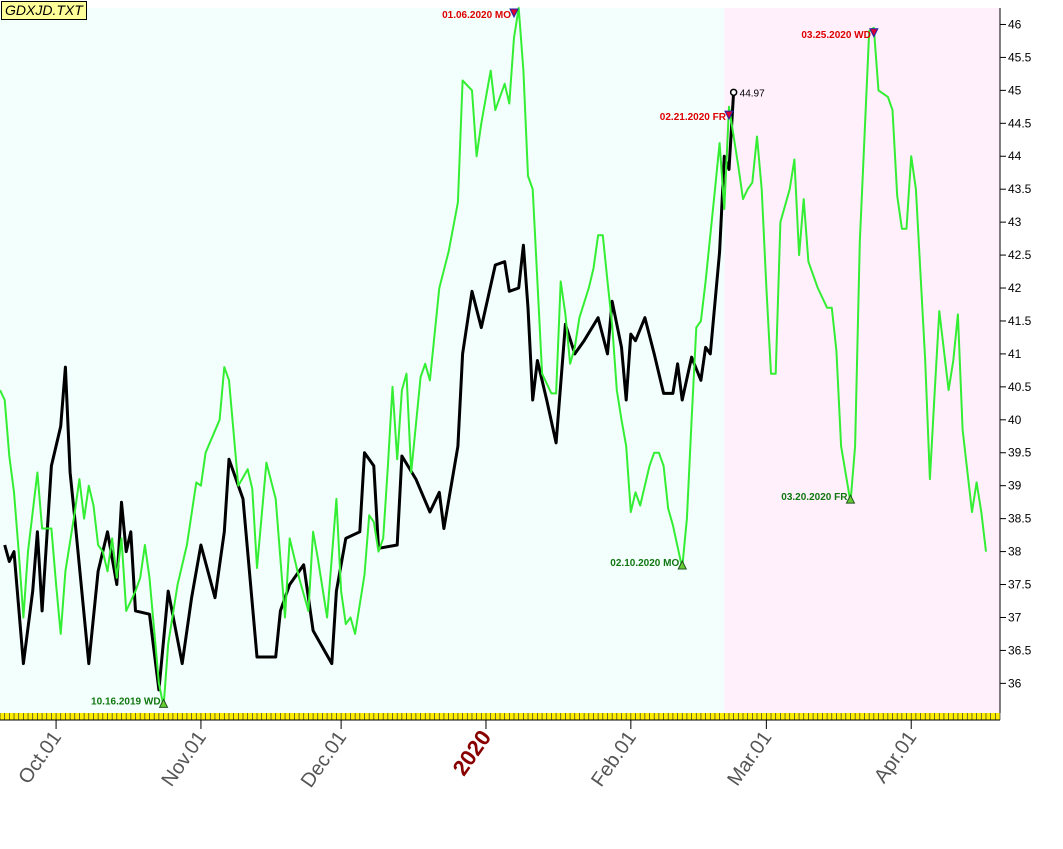 The height and width of the screenshot is (849, 1063). I want to click on annotation-label: 02.21.2020 FR, so click(693, 117).